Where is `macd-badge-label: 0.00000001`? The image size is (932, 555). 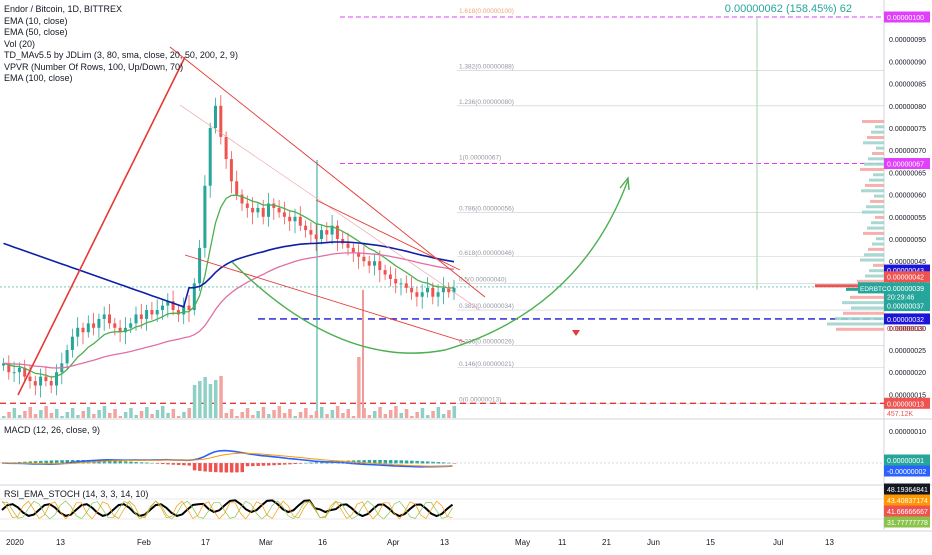
macd-badge-label: 0.00000001 is located at coordinates (905, 461).